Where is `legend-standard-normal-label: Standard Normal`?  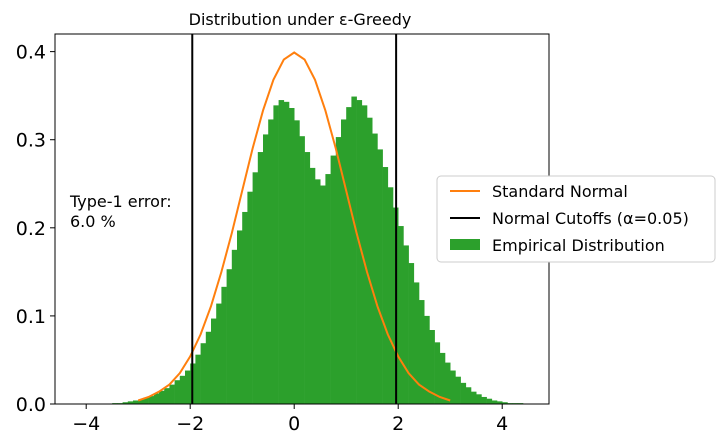
legend-standard-normal-label: Standard Normal is located at coordinates (560, 191).